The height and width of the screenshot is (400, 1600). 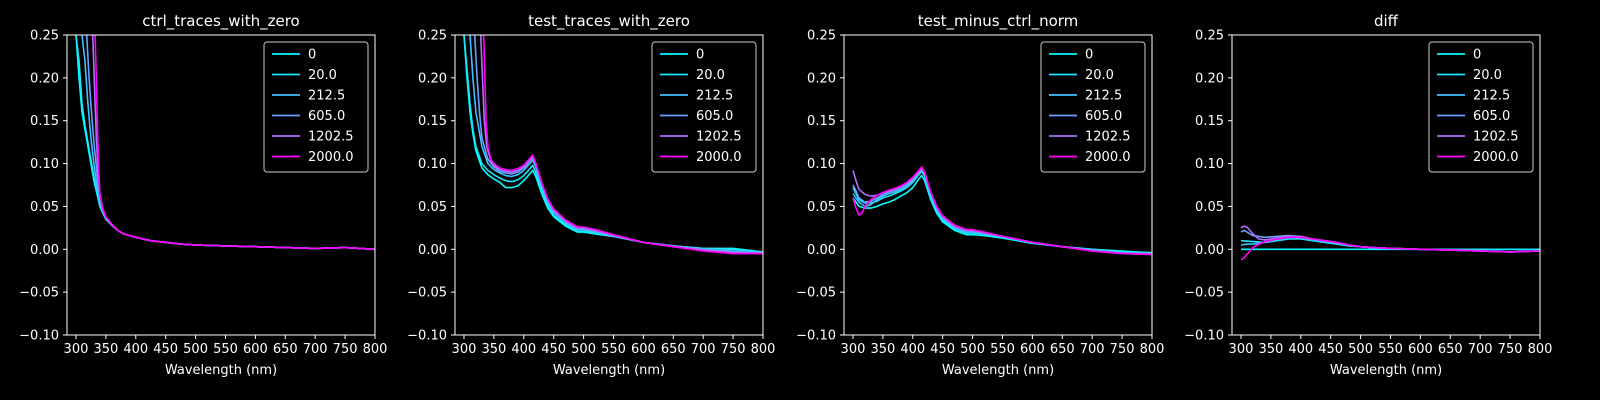 What do you see at coordinates (1386, 21) in the screenshot?
I see `chart-title: diff` at bounding box center [1386, 21].